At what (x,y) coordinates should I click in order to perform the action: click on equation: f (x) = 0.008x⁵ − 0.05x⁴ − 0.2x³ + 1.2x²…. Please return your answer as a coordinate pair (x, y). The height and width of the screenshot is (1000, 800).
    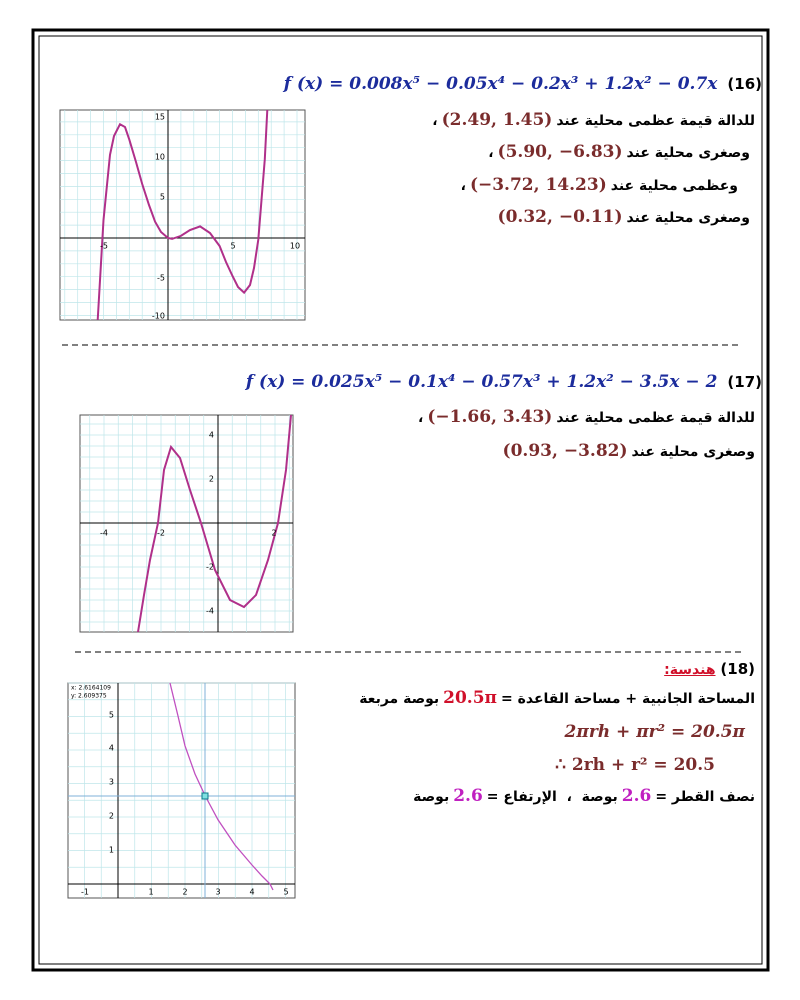
    Looking at the image, I should click on (500, 84).